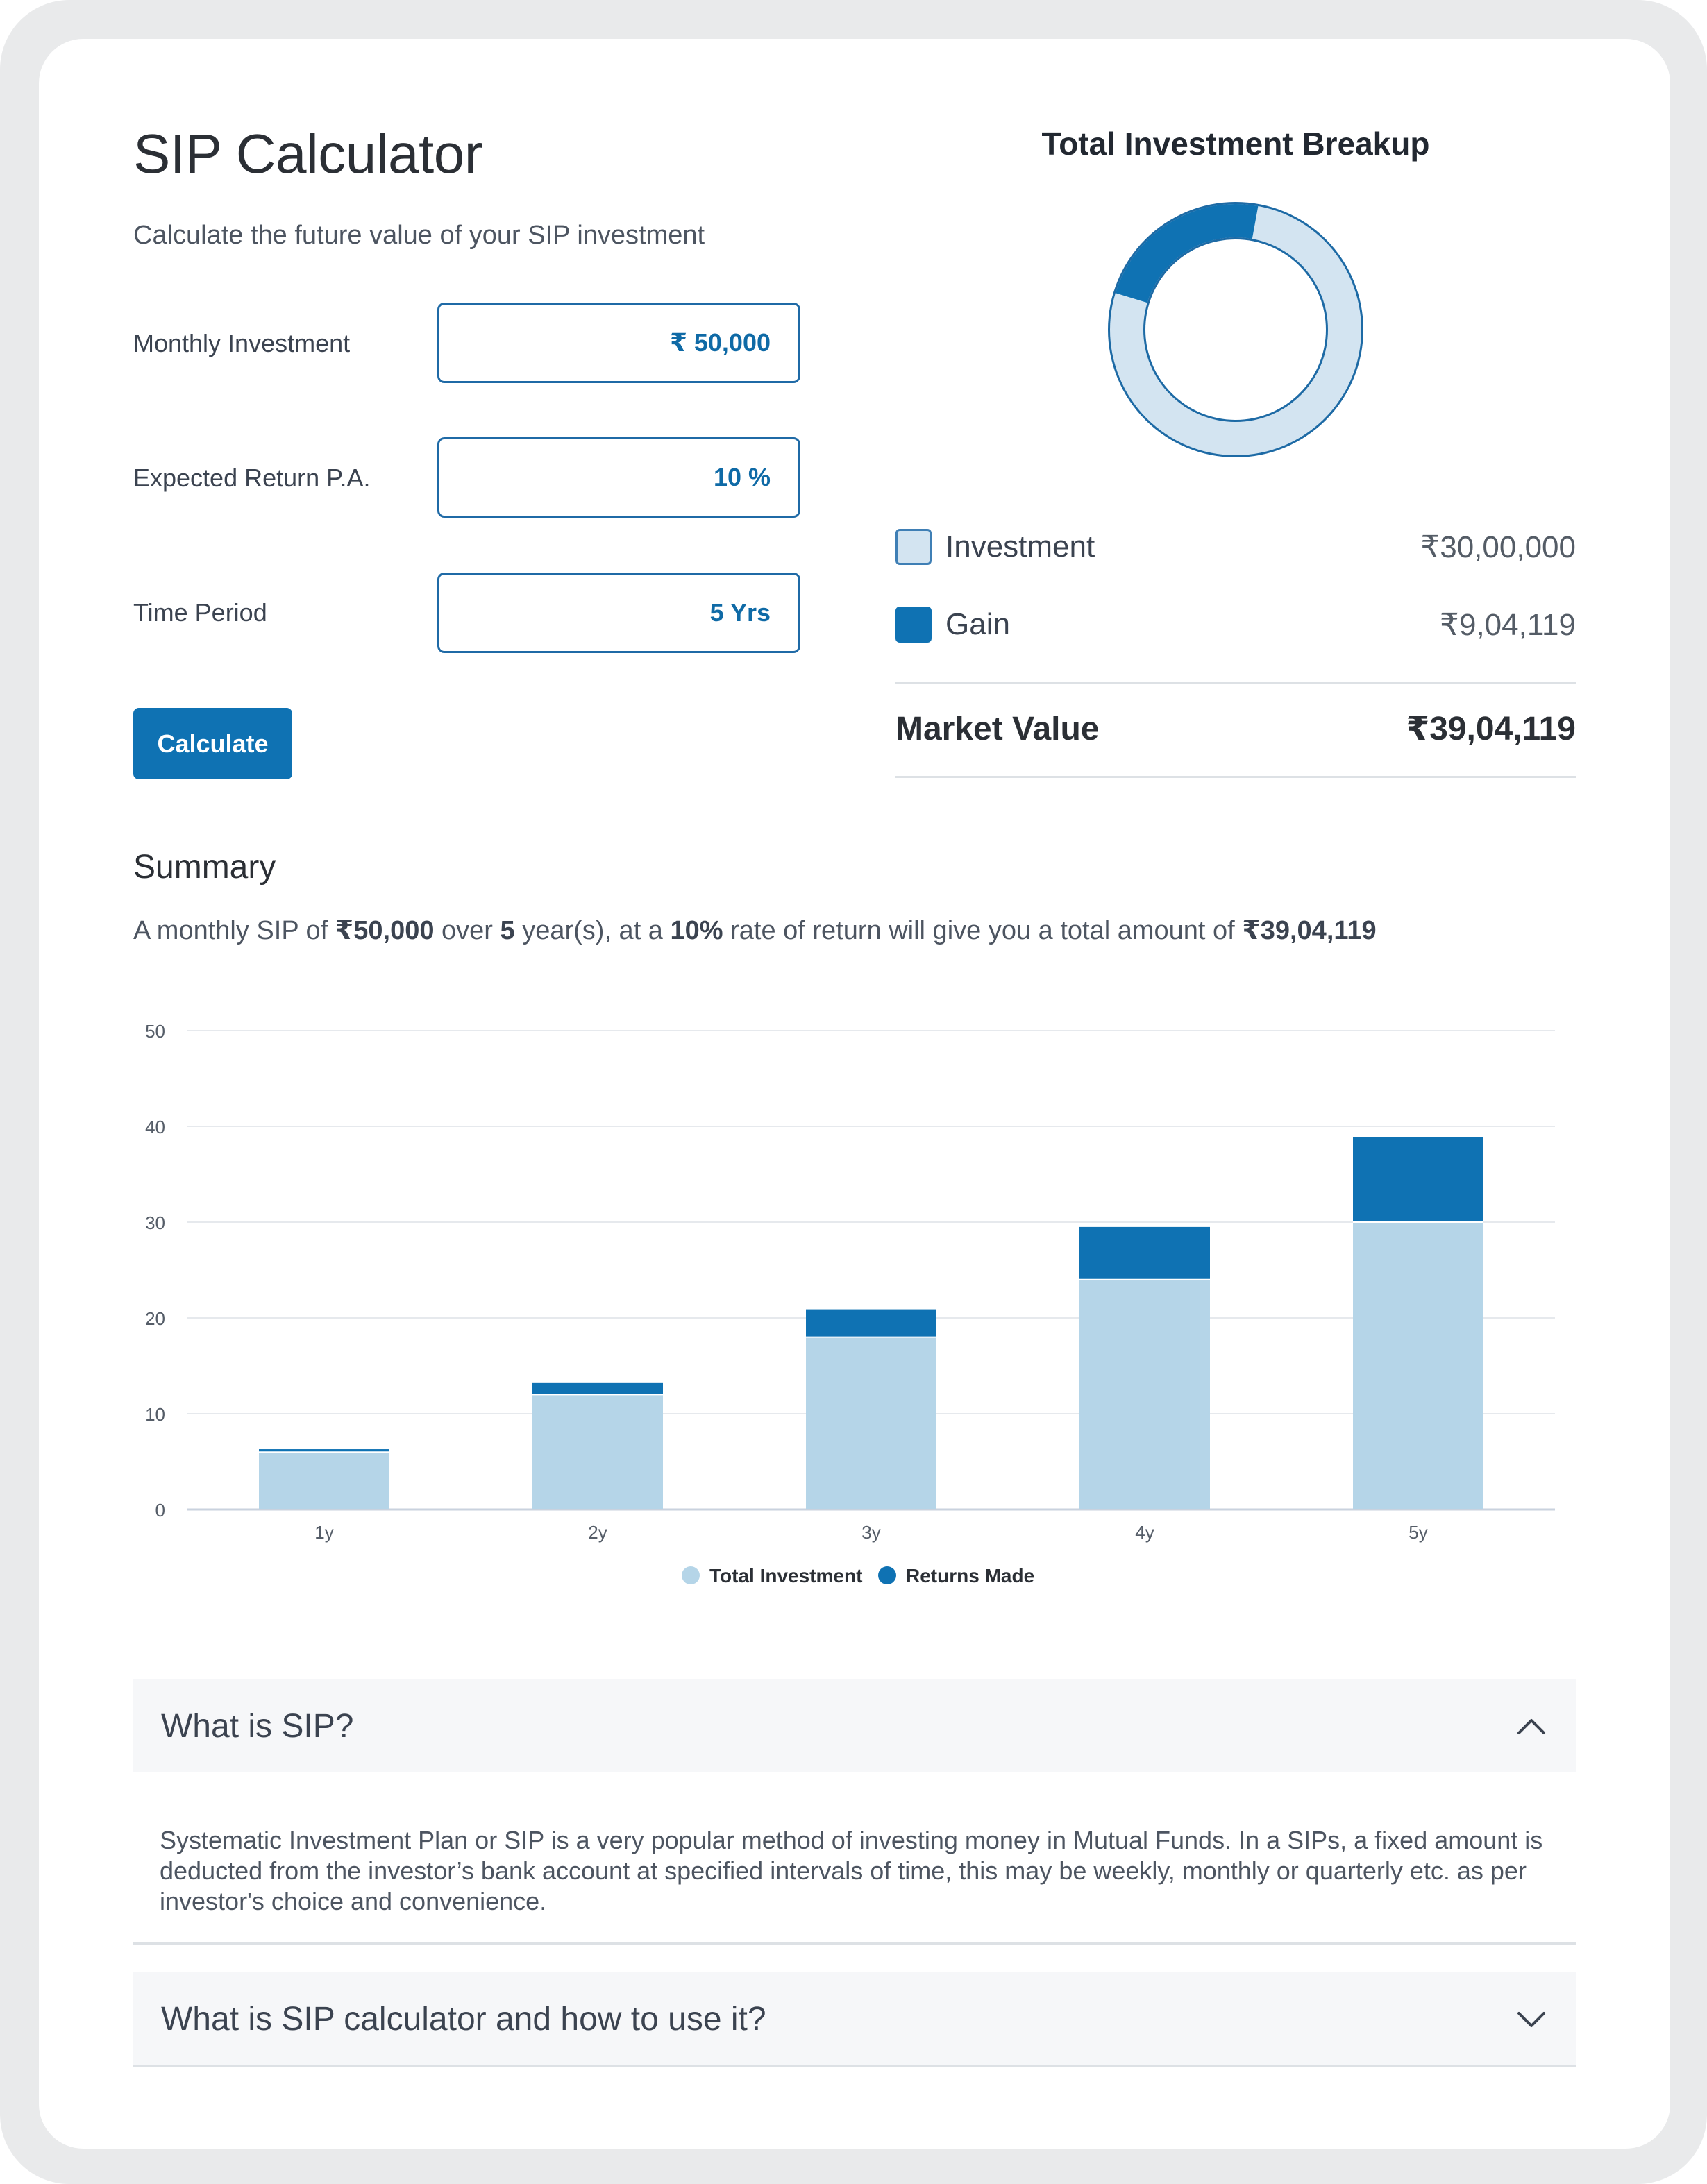 The width and height of the screenshot is (1707, 2184). Describe the element at coordinates (1498, 547) in the screenshot. I see `investment-value: ₹30,00,000` at that location.